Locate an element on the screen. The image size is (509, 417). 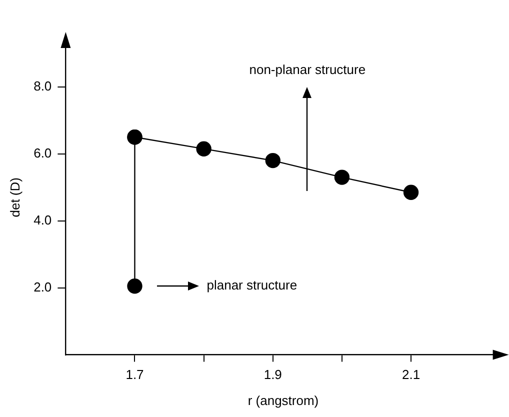
y-tick-label: 6.0 is located at coordinates (43, 152).